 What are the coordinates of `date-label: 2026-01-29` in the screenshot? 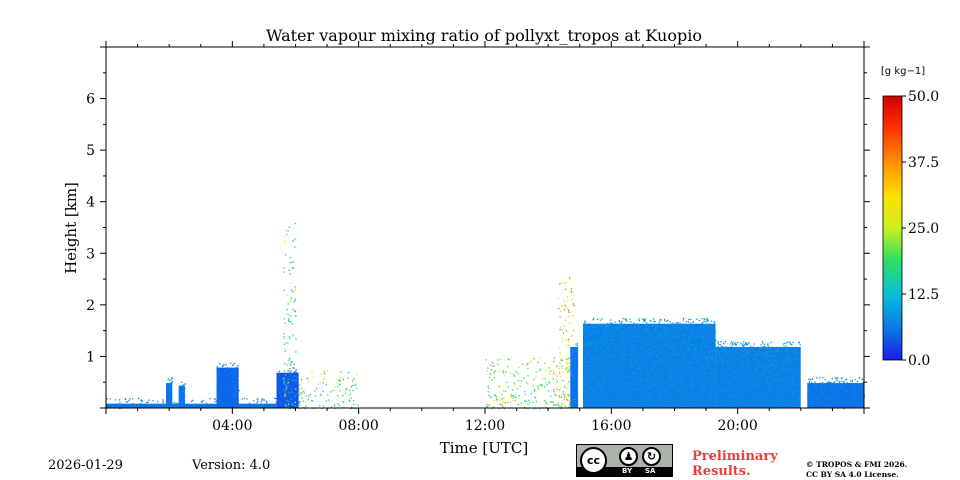 It's located at (85, 465).